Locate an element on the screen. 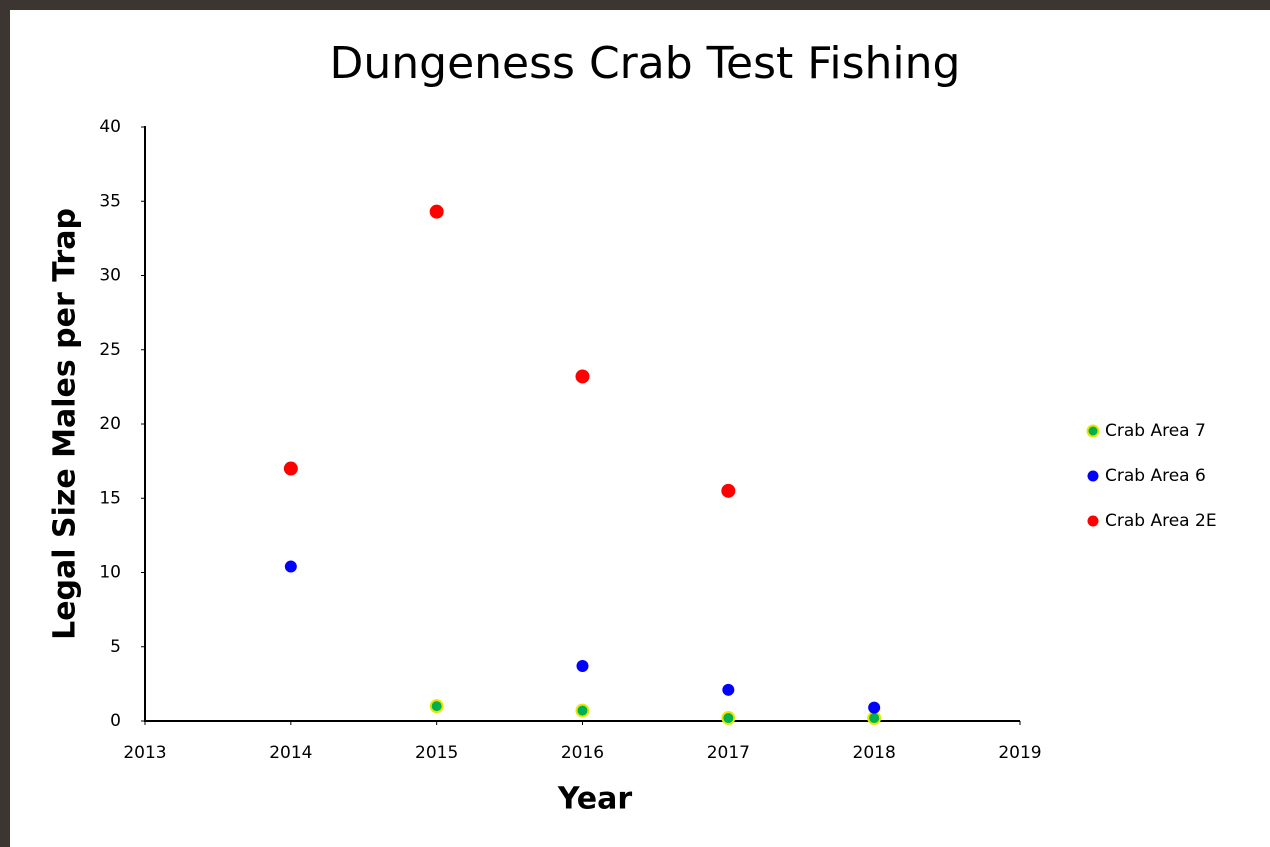 This screenshot has height=847, width=1270. x-axis-label: Year is located at coordinates (595, 799).